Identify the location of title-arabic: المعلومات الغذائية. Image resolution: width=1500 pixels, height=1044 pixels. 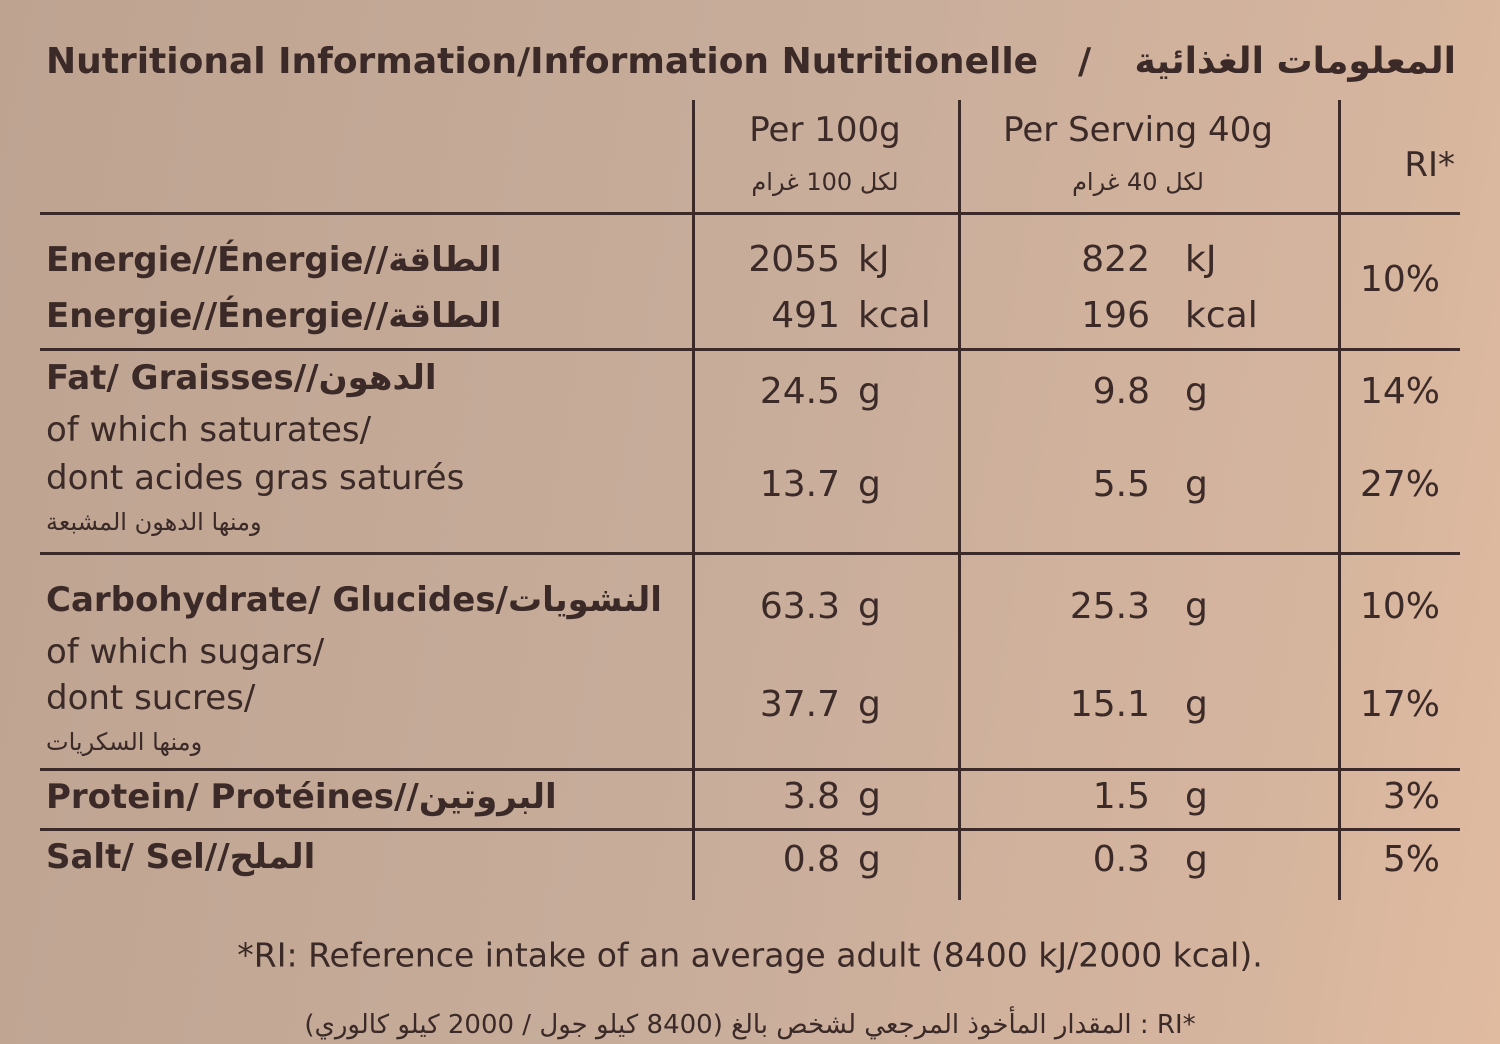
(1295, 61).